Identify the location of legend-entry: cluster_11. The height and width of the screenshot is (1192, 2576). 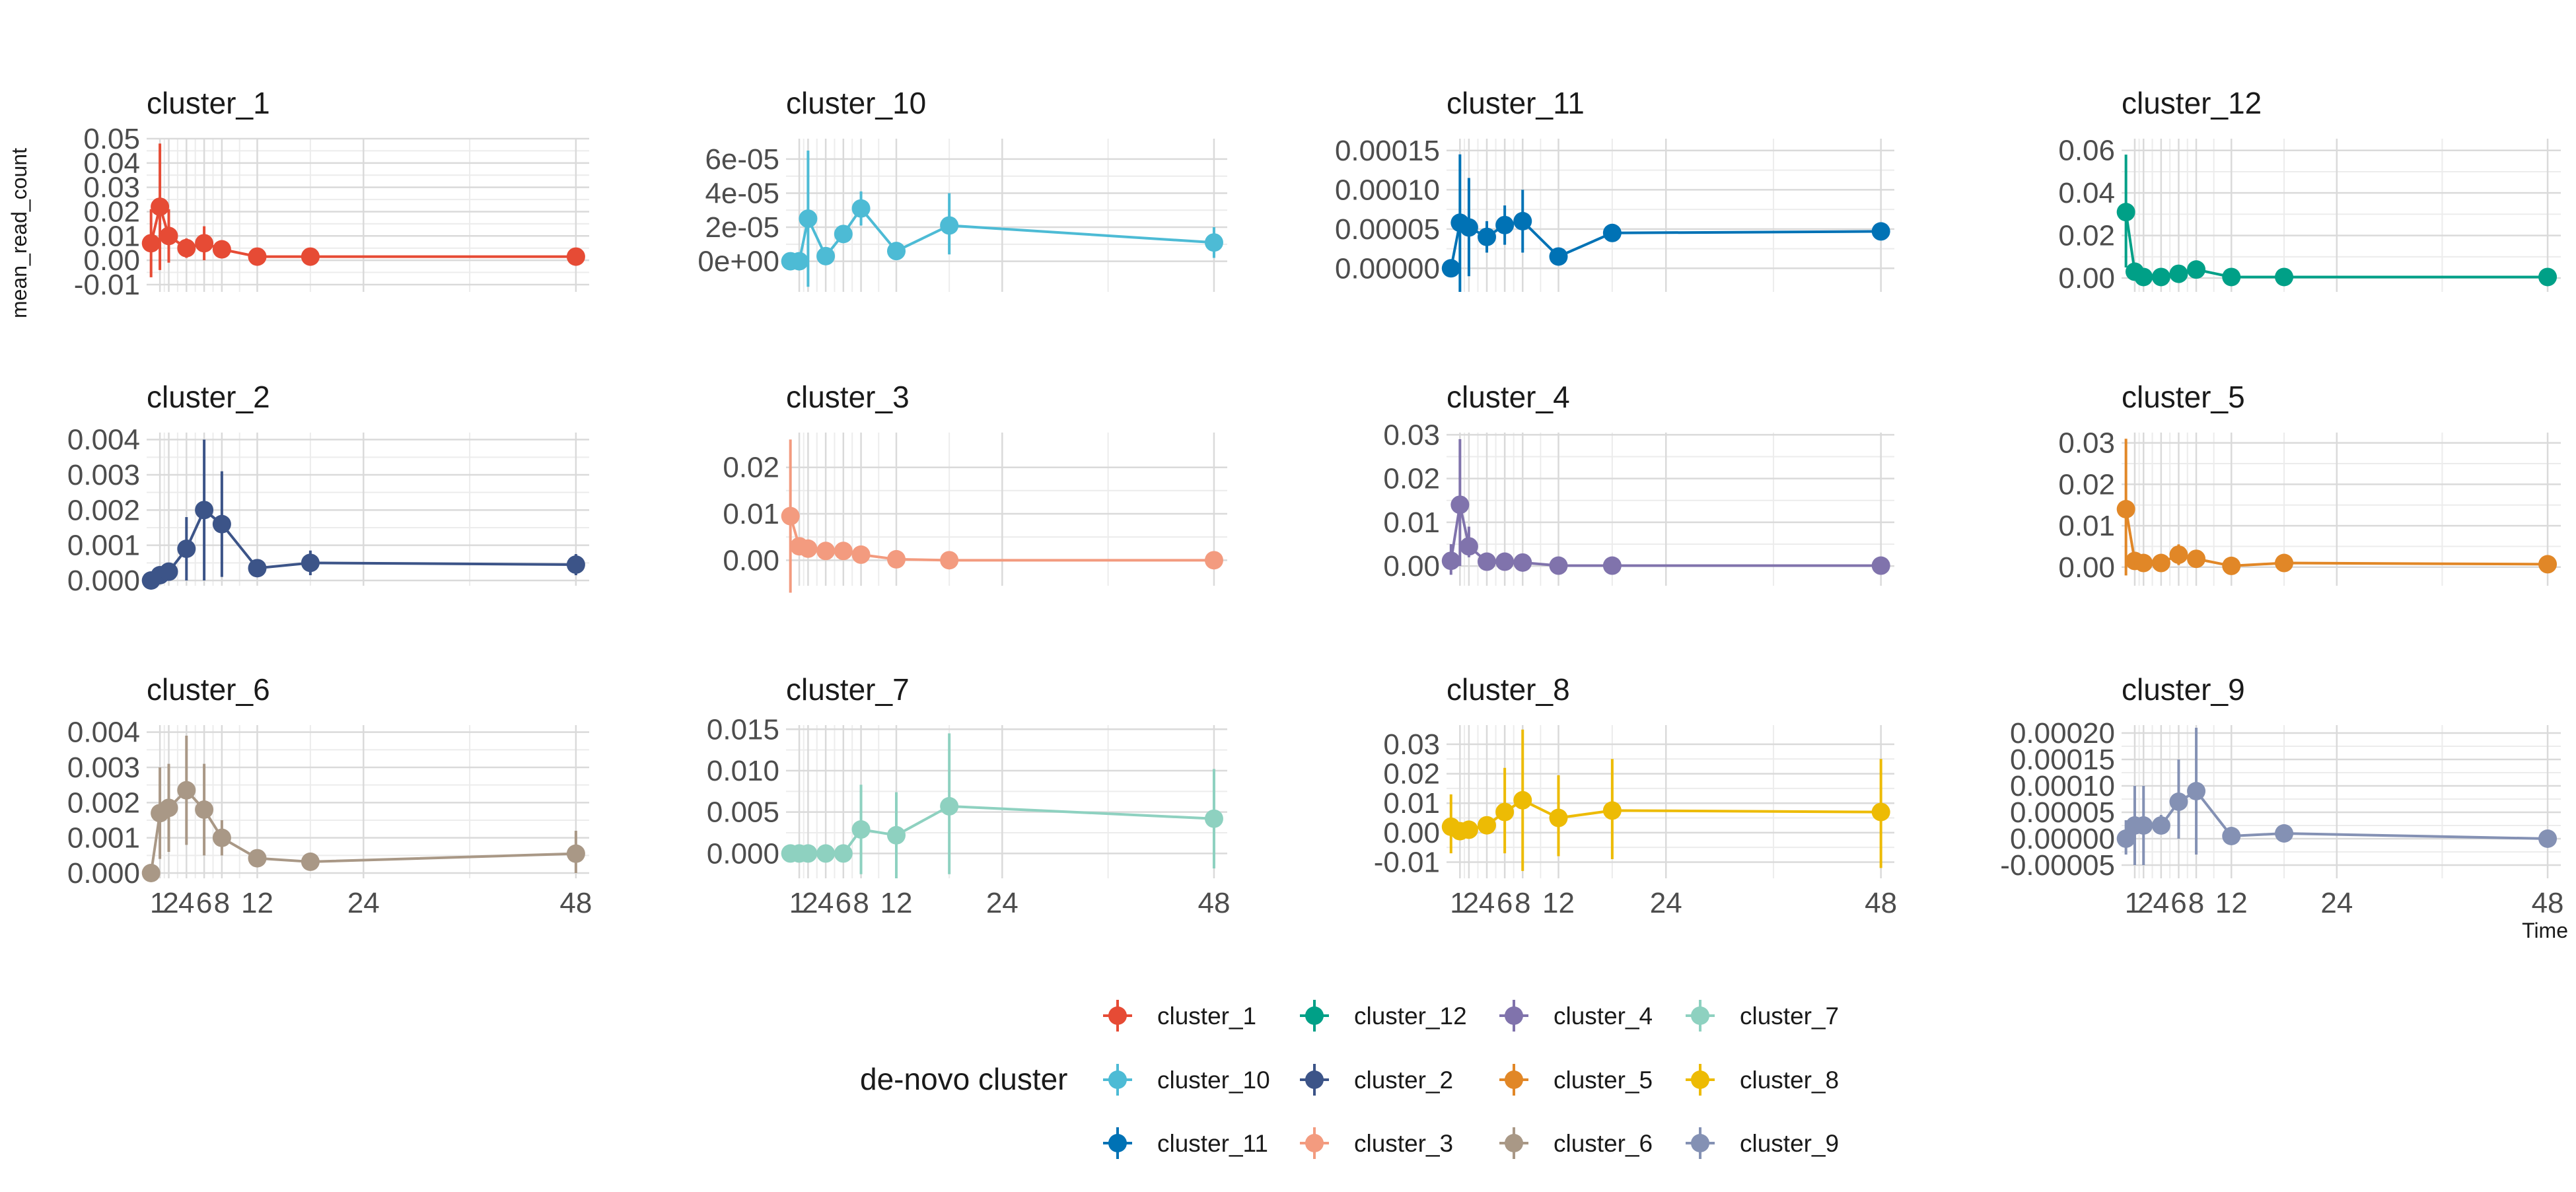
(1186, 1143).